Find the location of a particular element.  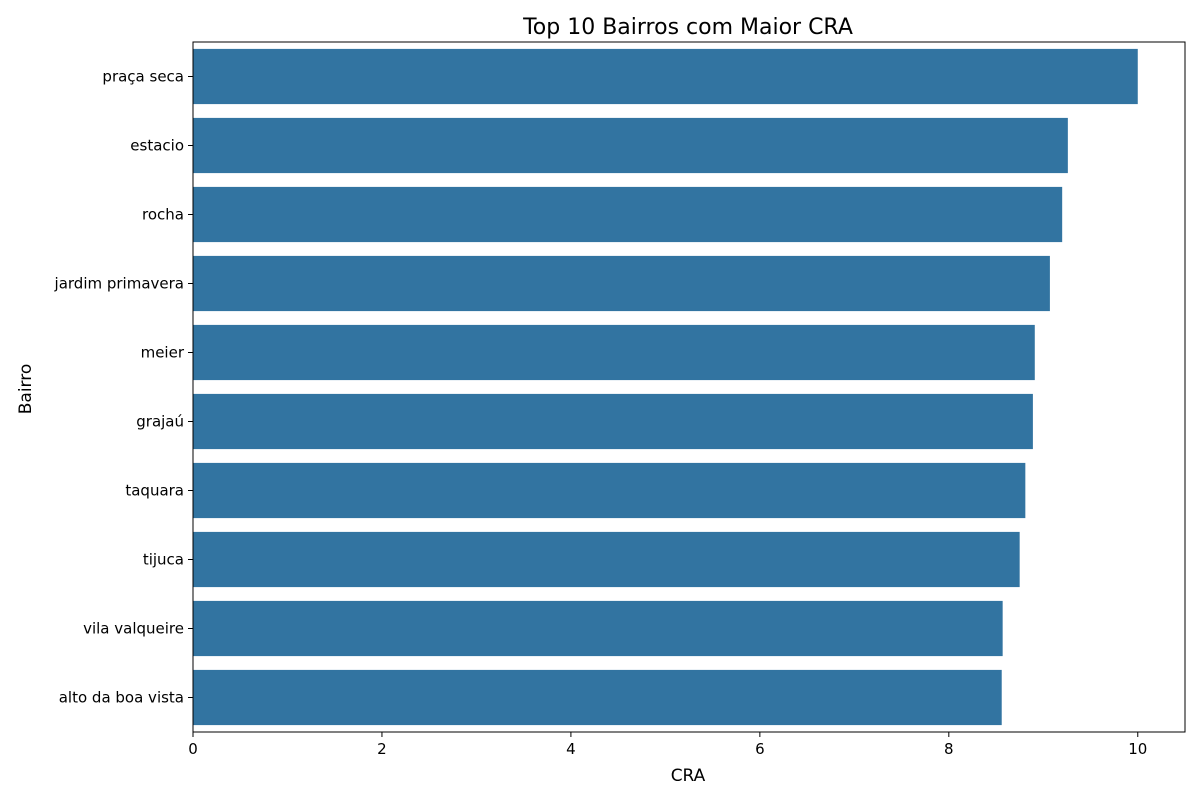

chart-title: Top 10 Bairros com Maior CRA is located at coordinates (687, 27).